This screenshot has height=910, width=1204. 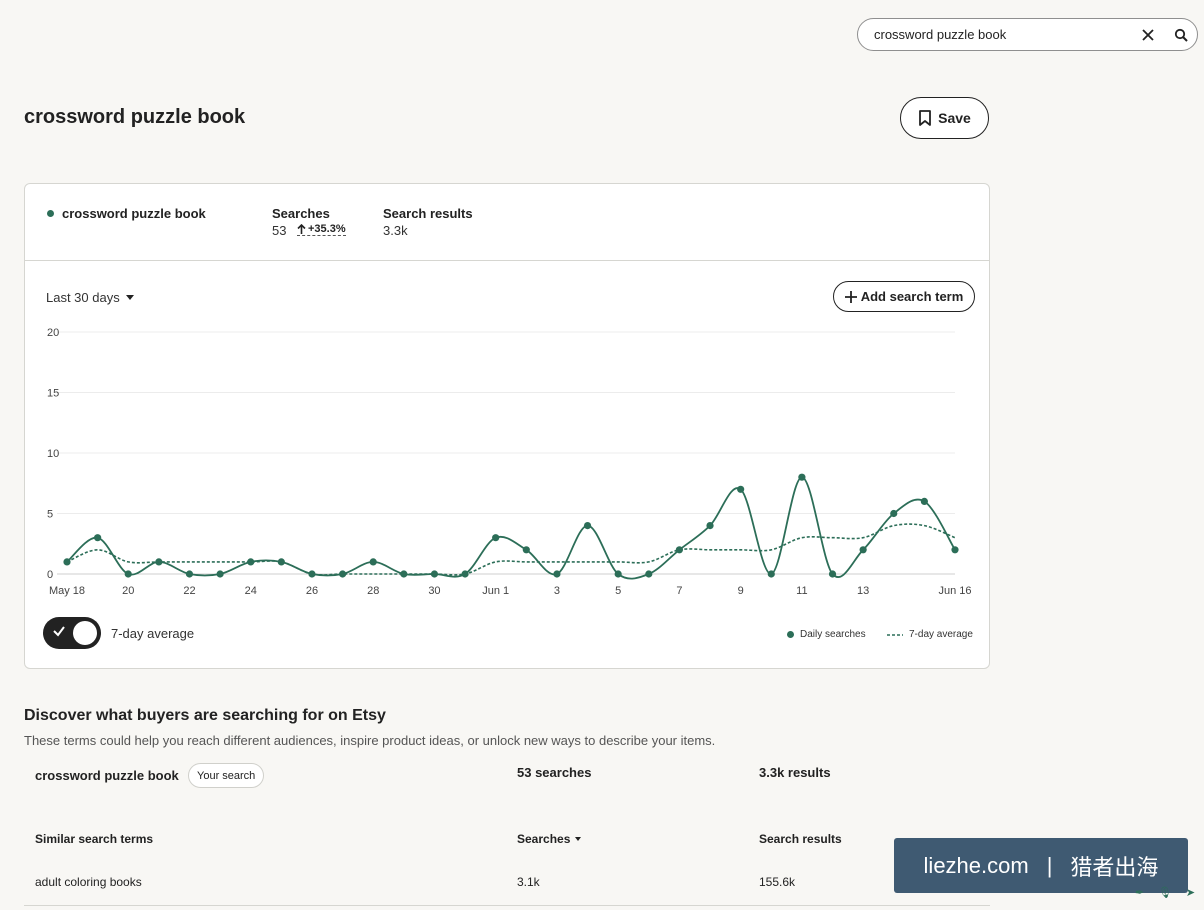 I want to click on header-results: Search results, so click(x=800, y=839).